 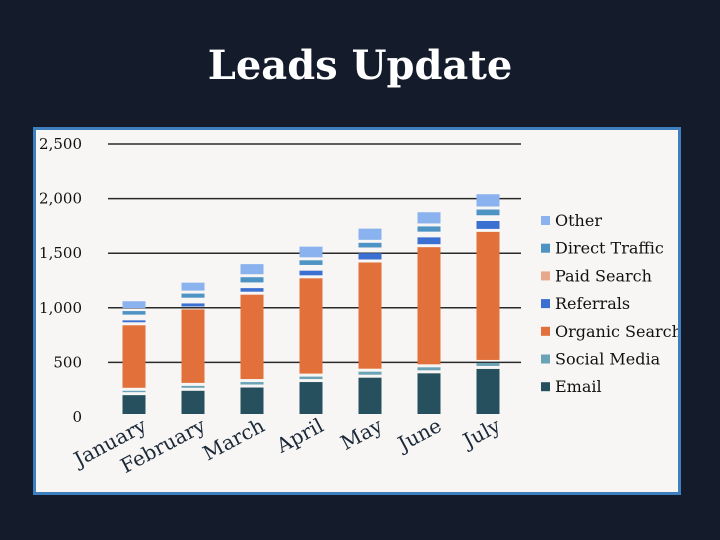 What do you see at coordinates (616, 331) in the screenshot?
I see `legend-label: Organic Search` at bounding box center [616, 331].